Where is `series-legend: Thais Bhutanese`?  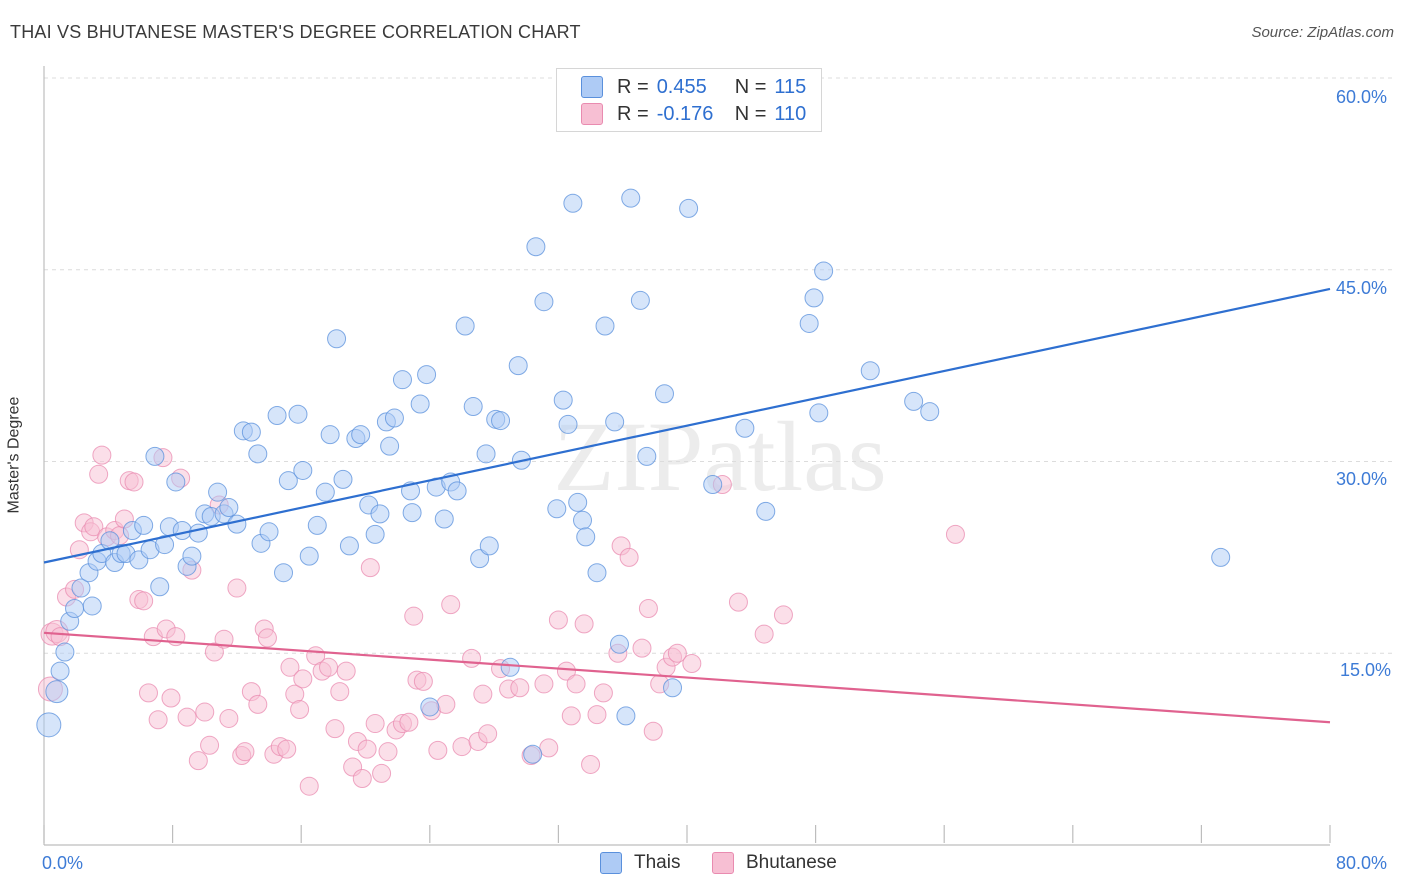 series-legend: Thais Bhutanese is located at coordinates (703, 864).